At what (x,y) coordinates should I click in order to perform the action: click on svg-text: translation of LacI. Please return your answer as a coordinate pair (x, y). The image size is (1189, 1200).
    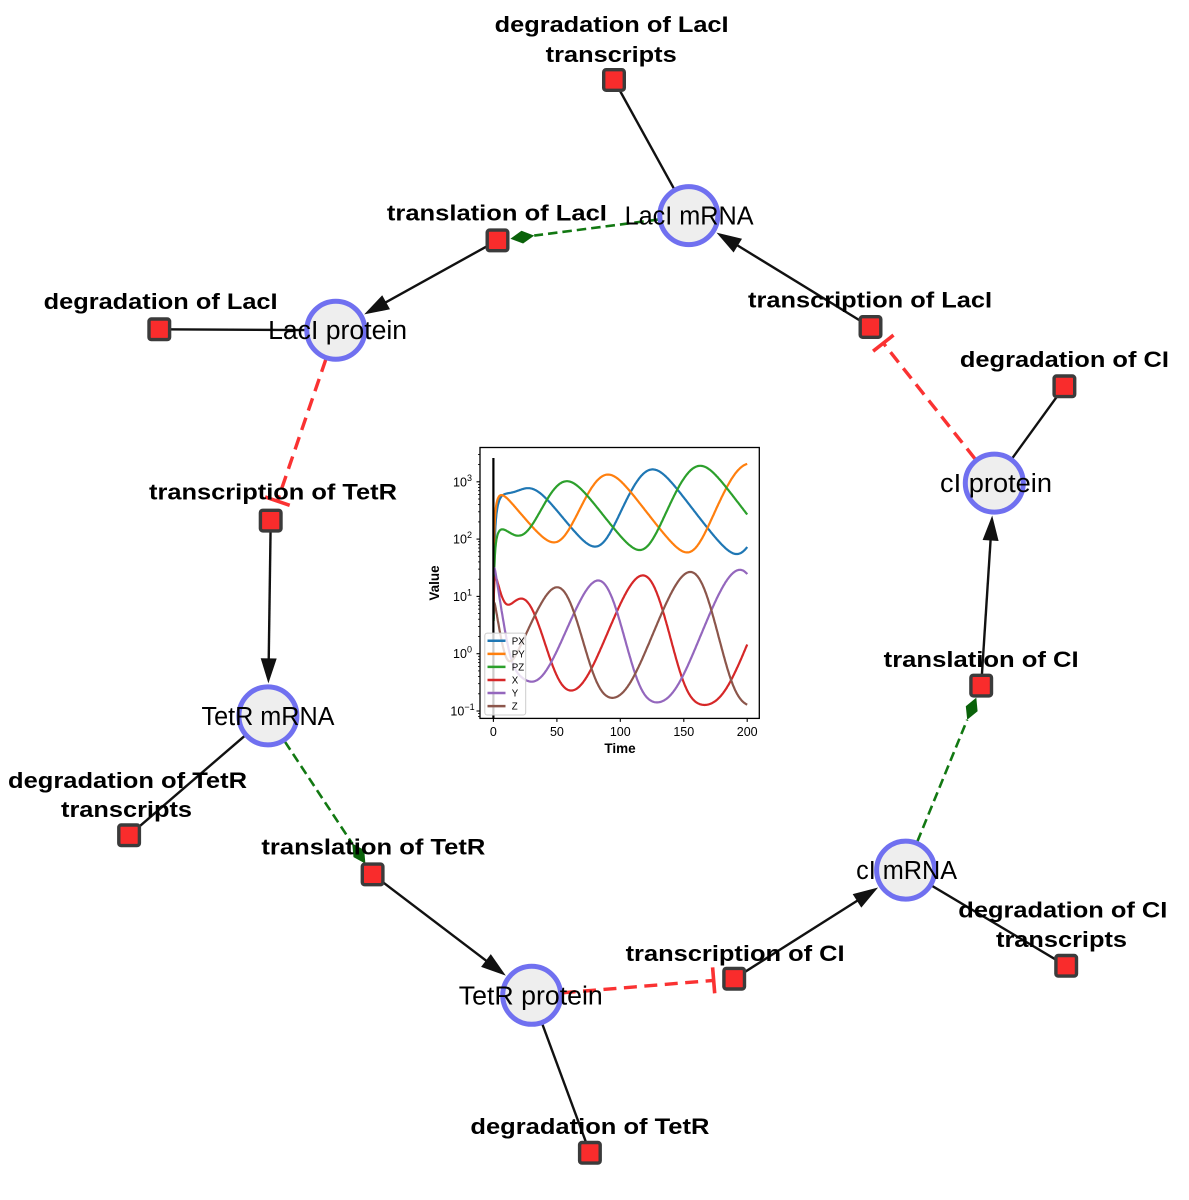
    Looking at the image, I should click on (497, 213).